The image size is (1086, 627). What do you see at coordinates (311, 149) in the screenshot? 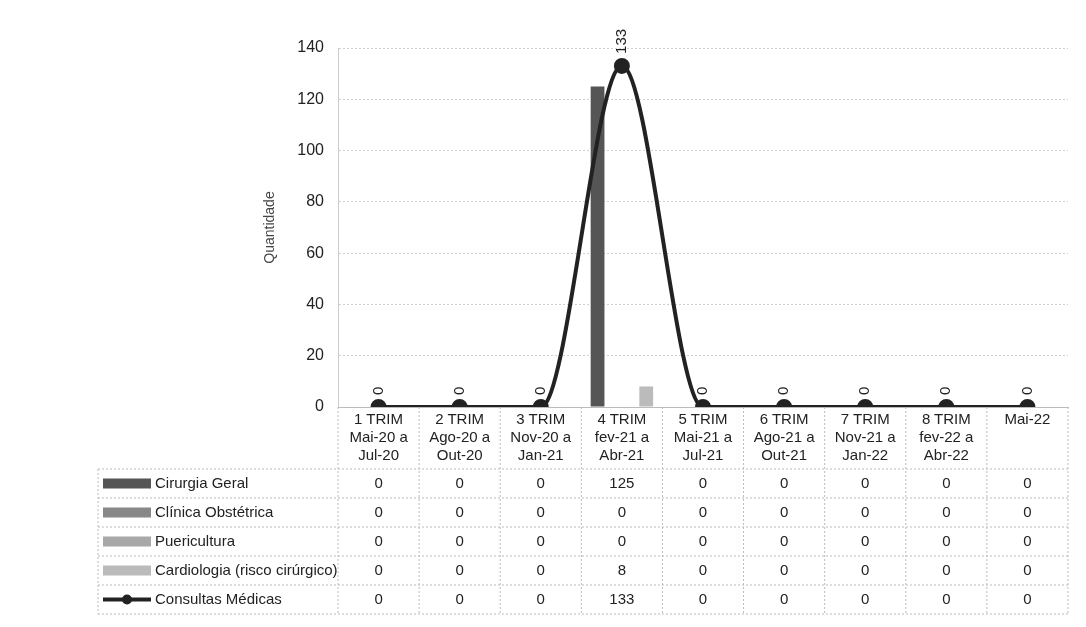
I see `y-tick-label: 100` at bounding box center [311, 149].